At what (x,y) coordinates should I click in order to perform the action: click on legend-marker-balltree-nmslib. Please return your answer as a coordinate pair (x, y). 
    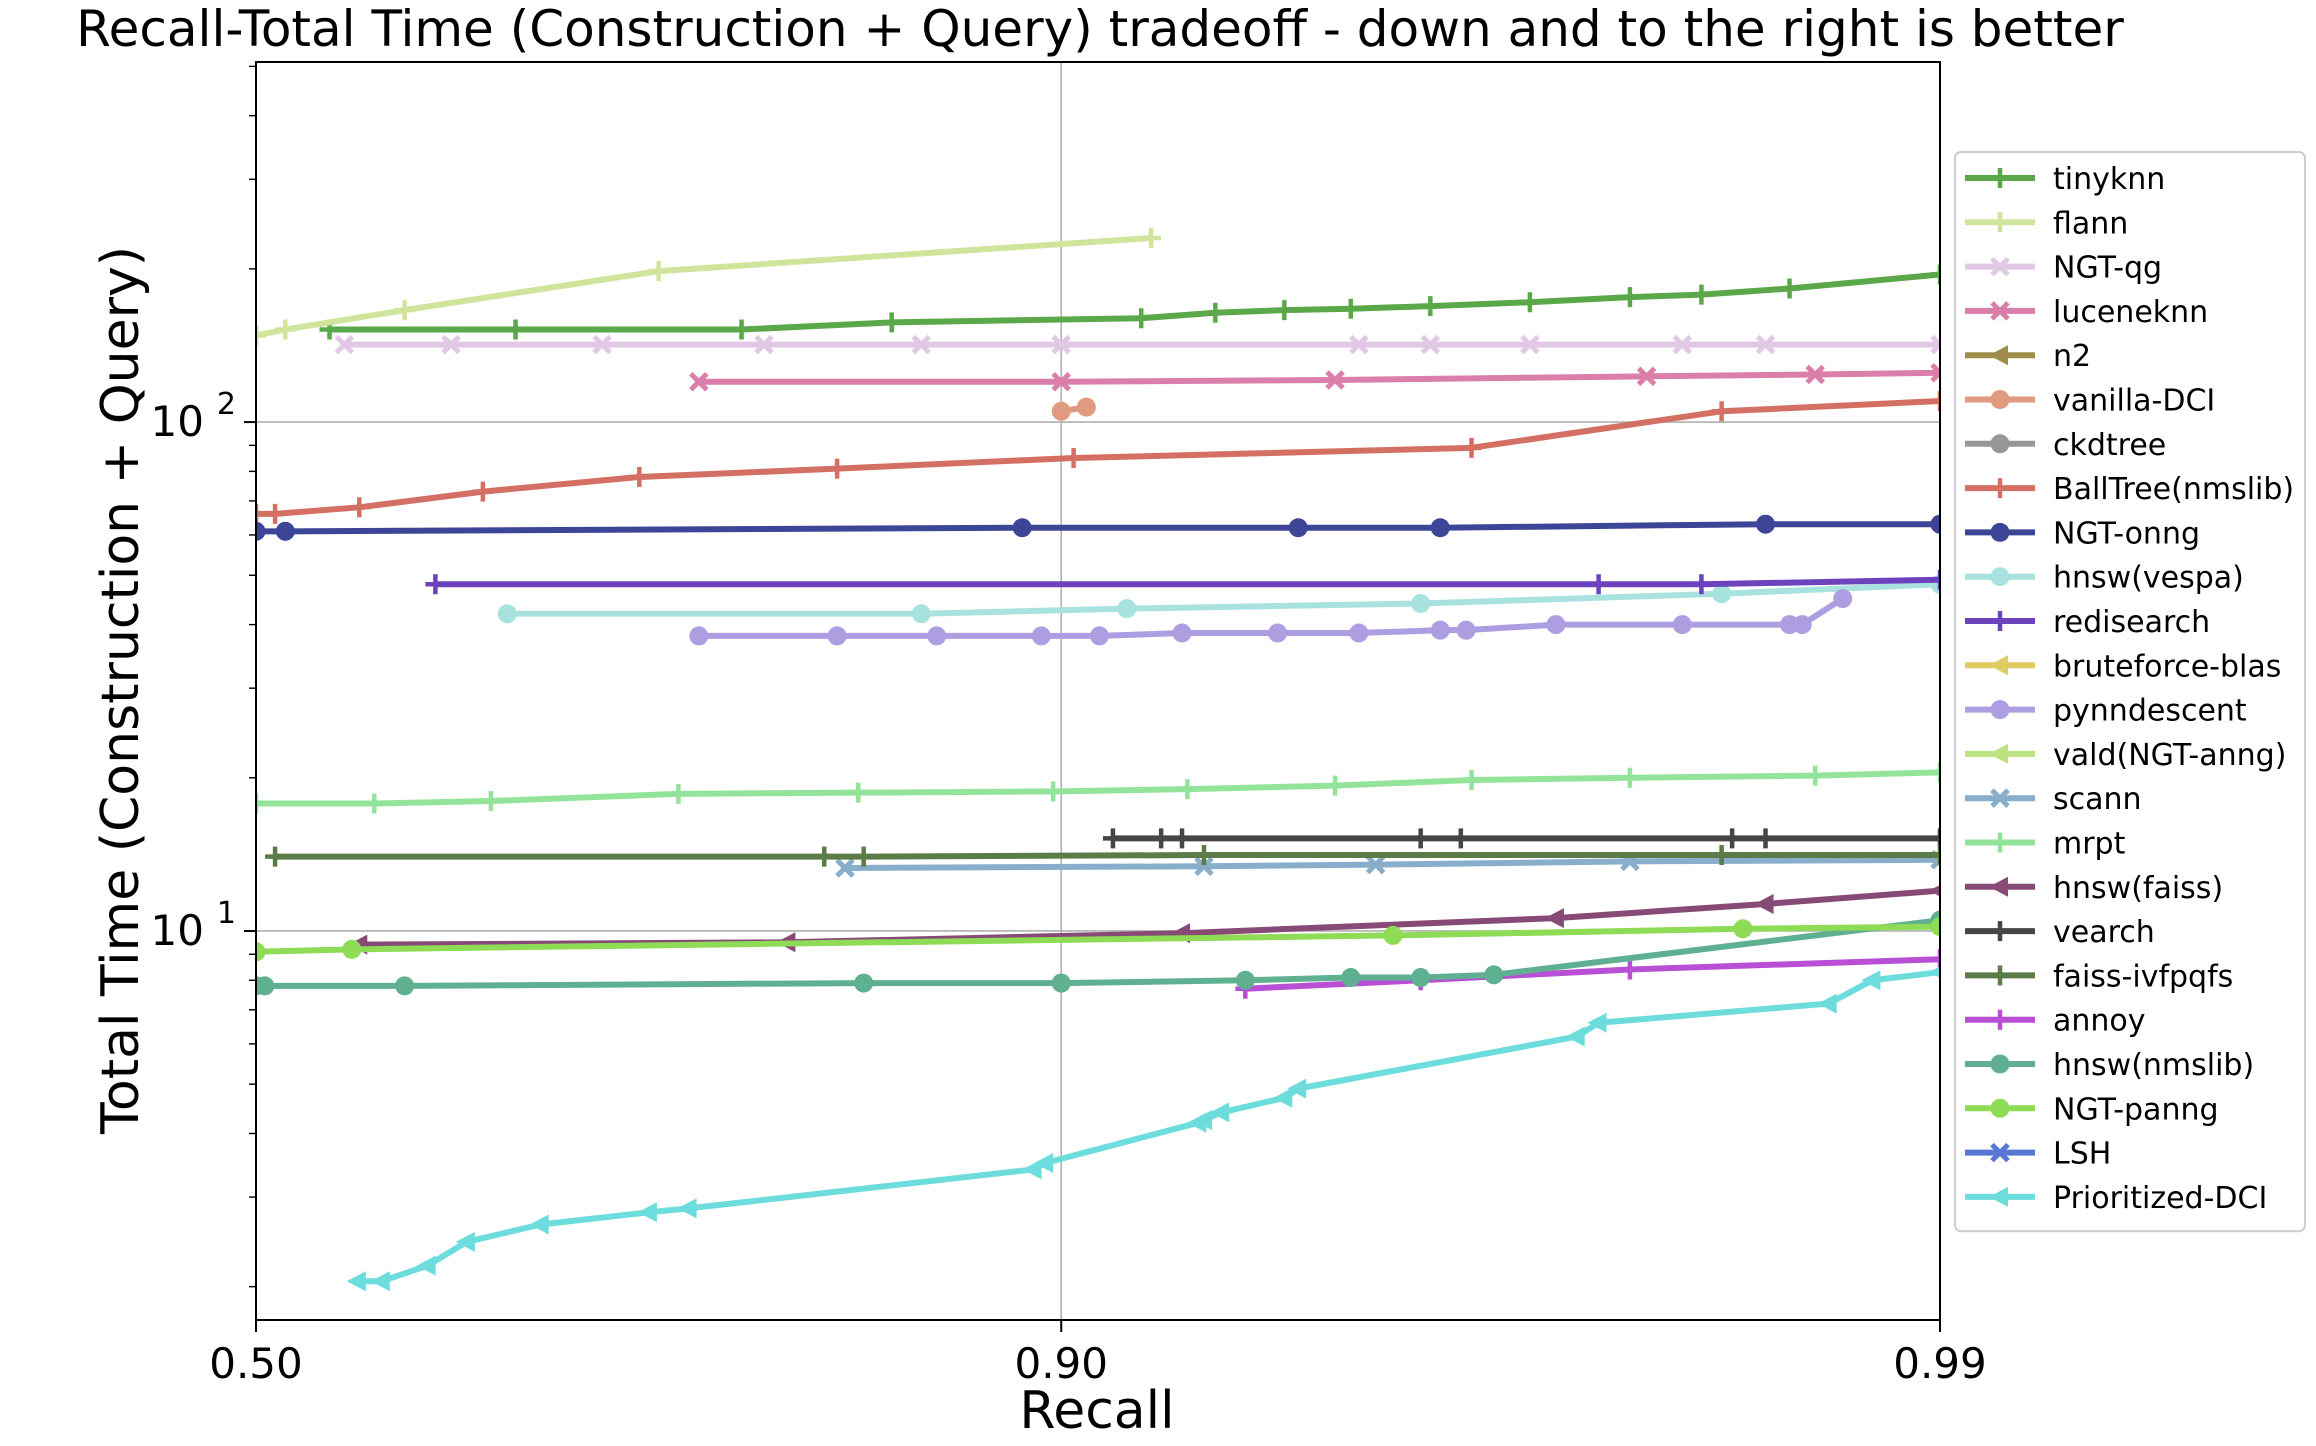
    Looking at the image, I should click on (2000, 488).